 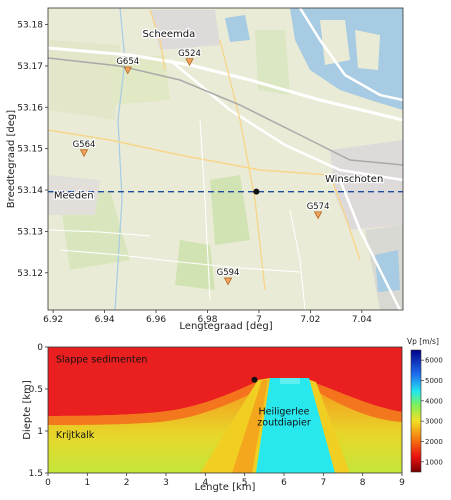 I want to click on colorbar-gradient, so click(x=416, y=411).